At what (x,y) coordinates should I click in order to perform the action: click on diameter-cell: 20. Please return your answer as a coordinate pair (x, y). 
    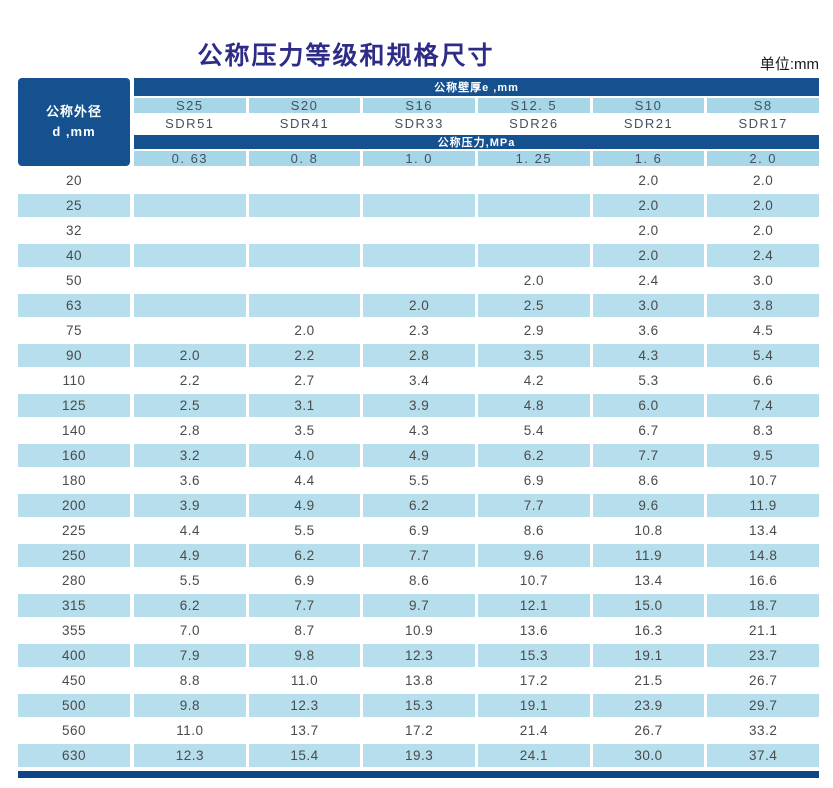
    Looking at the image, I should click on (74, 180).